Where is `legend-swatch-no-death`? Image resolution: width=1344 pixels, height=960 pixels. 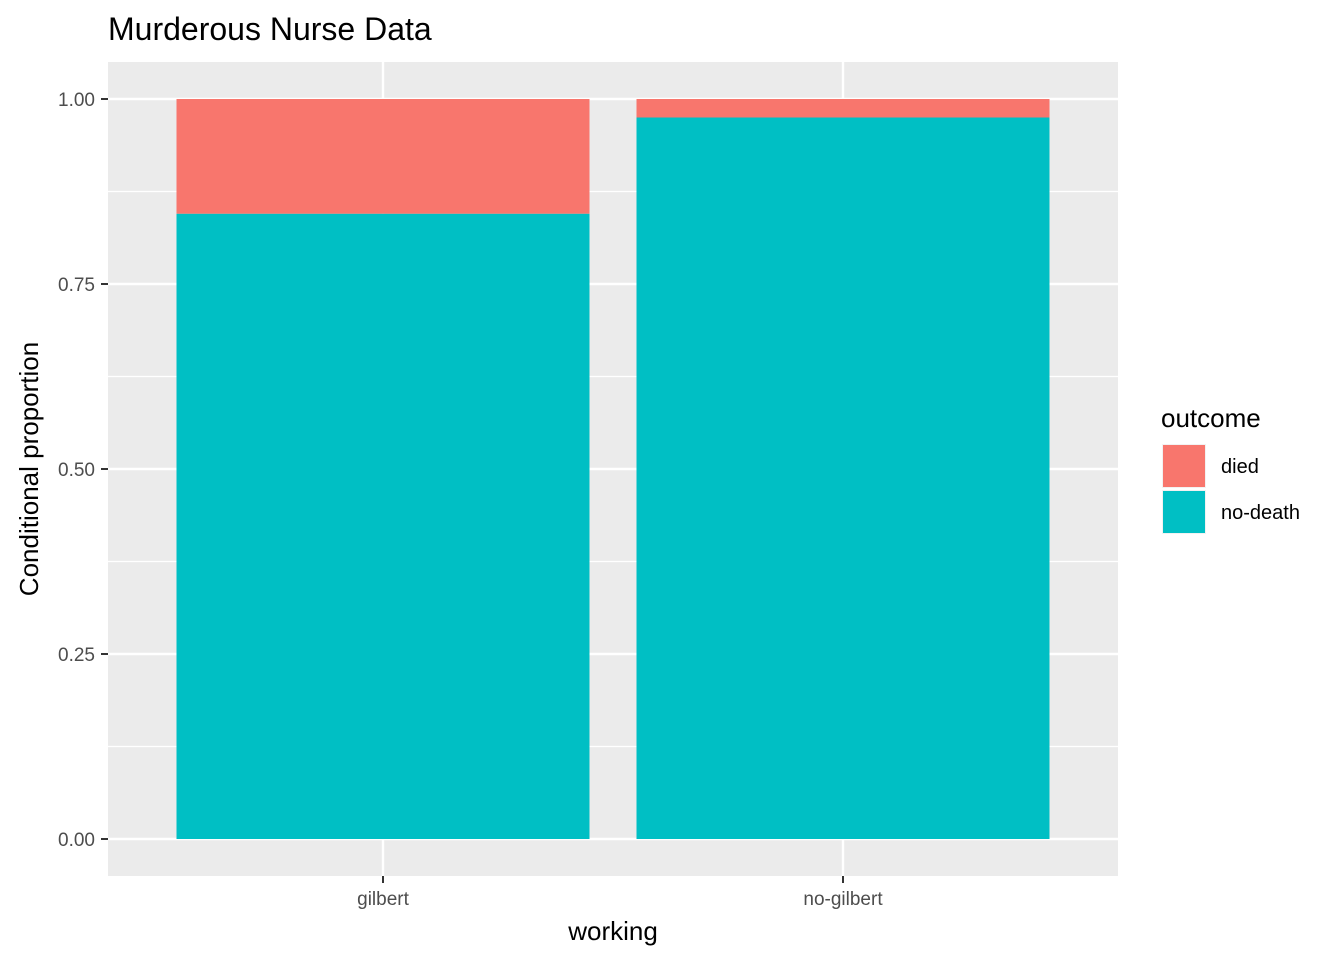 legend-swatch-no-death is located at coordinates (1184, 512).